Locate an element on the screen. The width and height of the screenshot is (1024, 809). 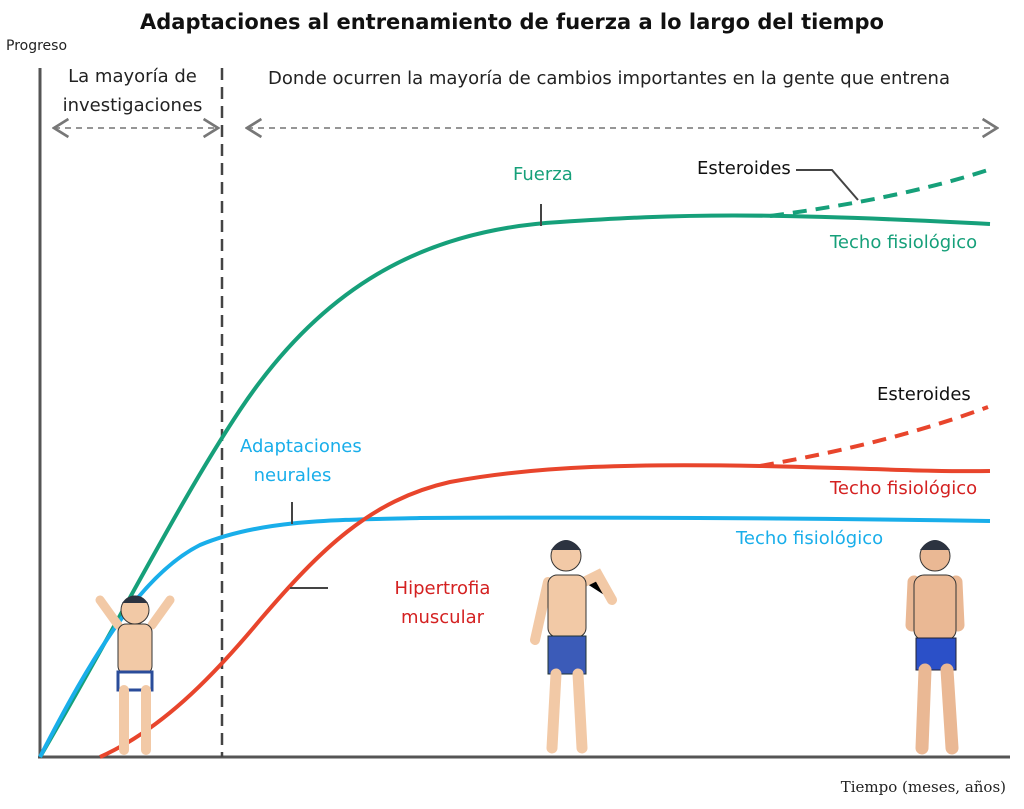
hypertrophy-label-line1: Hipertrofia is located at coordinates (442, 588).